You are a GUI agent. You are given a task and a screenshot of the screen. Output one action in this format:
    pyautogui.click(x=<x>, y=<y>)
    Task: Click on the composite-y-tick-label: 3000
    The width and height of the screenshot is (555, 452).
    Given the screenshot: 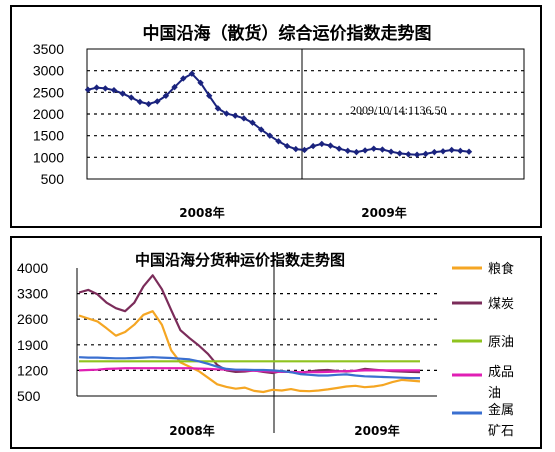 What is the action you would take?
    pyautogui.click(x=48, y=71)
    